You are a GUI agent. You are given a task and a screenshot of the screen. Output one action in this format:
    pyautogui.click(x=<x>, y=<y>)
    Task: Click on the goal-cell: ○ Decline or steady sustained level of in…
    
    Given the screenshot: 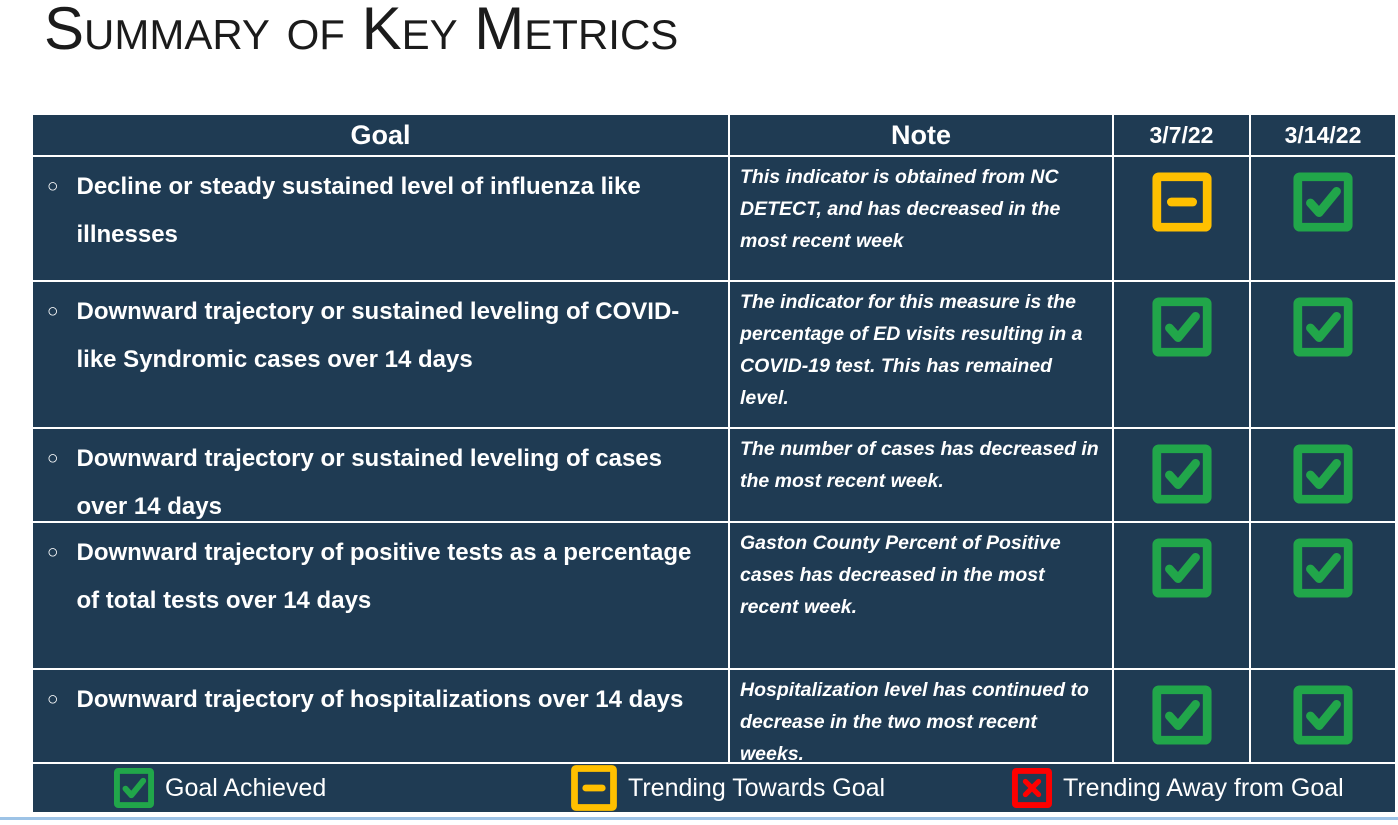 What is the action you would take?
    pyautogui.click(x=380, y=218)
    